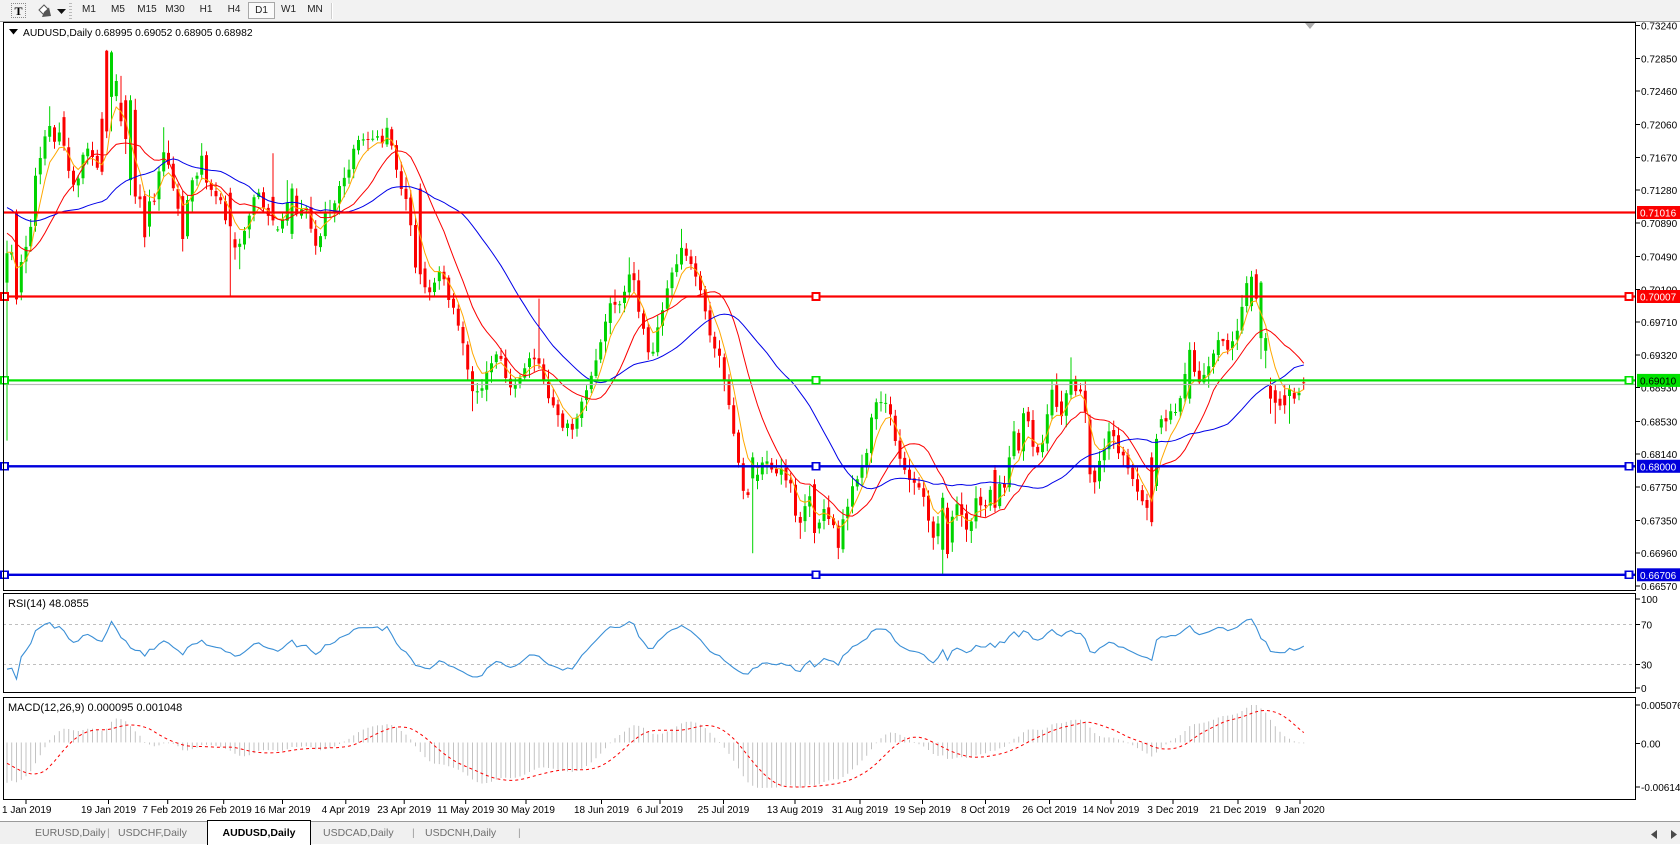  Describe the element at coordinates (1658, 467) in the screenshot. I see `svg-text: 0.68000` at that location.